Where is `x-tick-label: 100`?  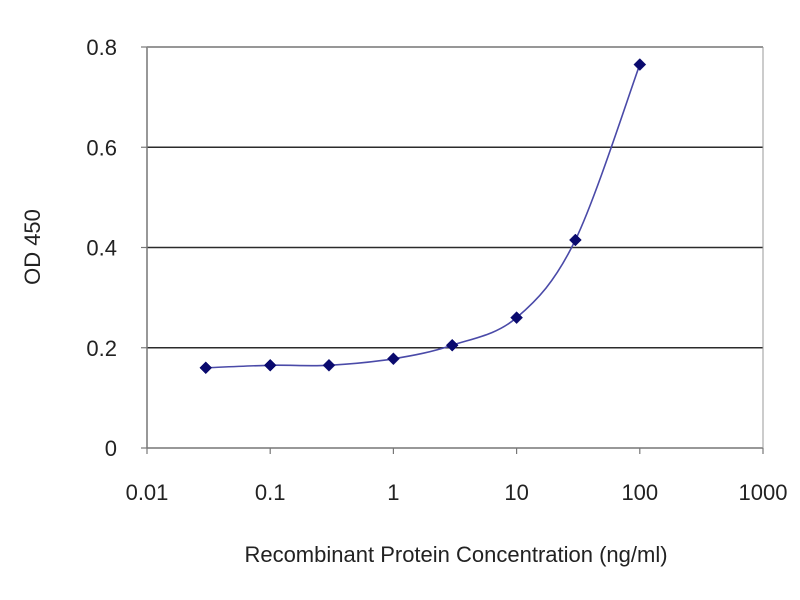 x-tick-label: 100 is located at coordinates (639, 492).